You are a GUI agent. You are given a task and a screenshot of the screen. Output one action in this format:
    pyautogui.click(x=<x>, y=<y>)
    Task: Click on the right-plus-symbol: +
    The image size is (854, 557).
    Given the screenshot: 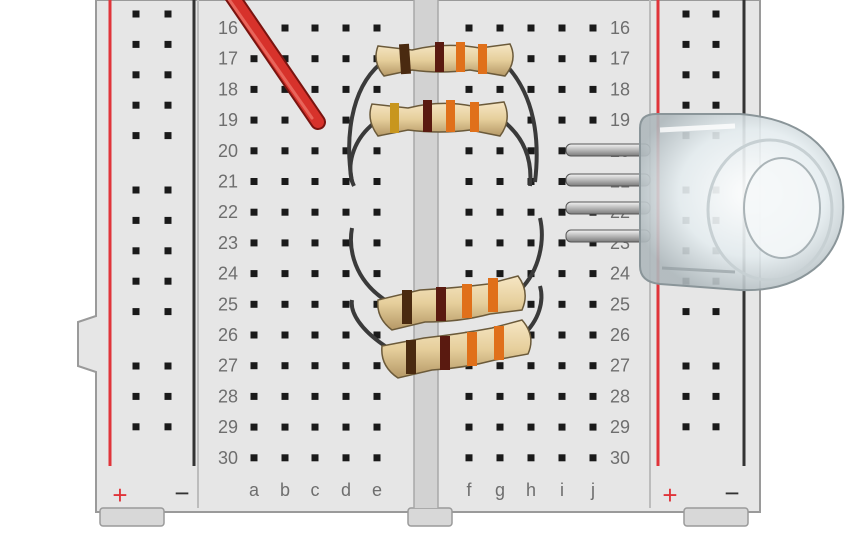 What is the action you would take?
    pyautogui.click(x=669, y=495)
    